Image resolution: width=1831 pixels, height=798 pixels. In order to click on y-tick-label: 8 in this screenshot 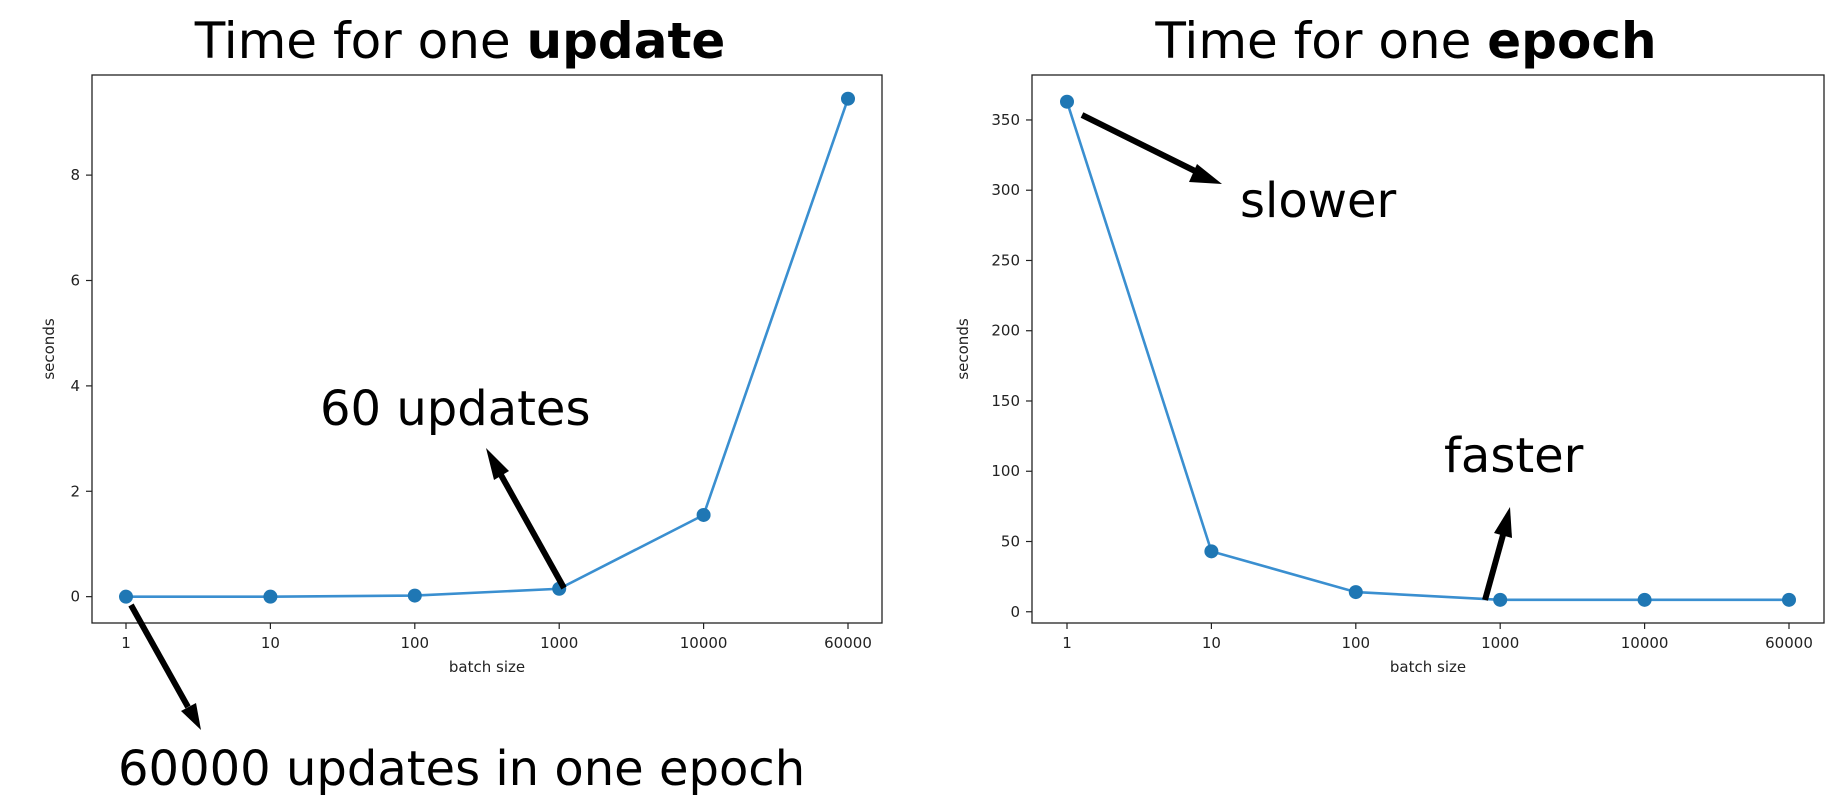, I will do `click(75, 175)`.